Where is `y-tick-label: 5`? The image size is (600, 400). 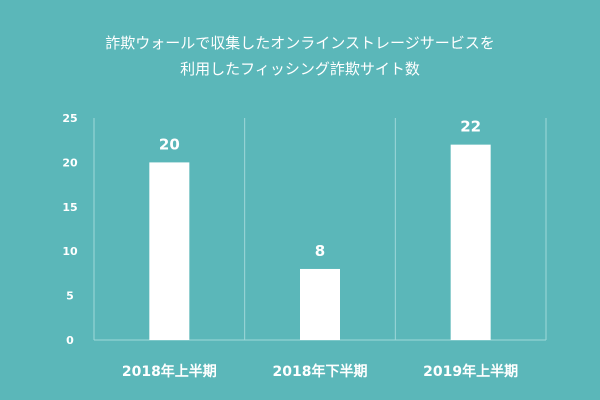
y-tick-label: 5 is located at coordinates (70, 296).